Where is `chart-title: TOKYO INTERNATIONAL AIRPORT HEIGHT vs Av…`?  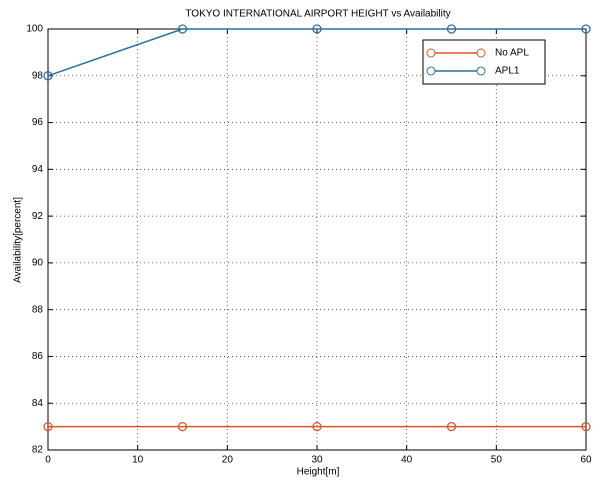
chart-title: TOKYO INTERNATIONAL AIRPORT HEIGHT vs Av… is located at coordinates (317, 14).